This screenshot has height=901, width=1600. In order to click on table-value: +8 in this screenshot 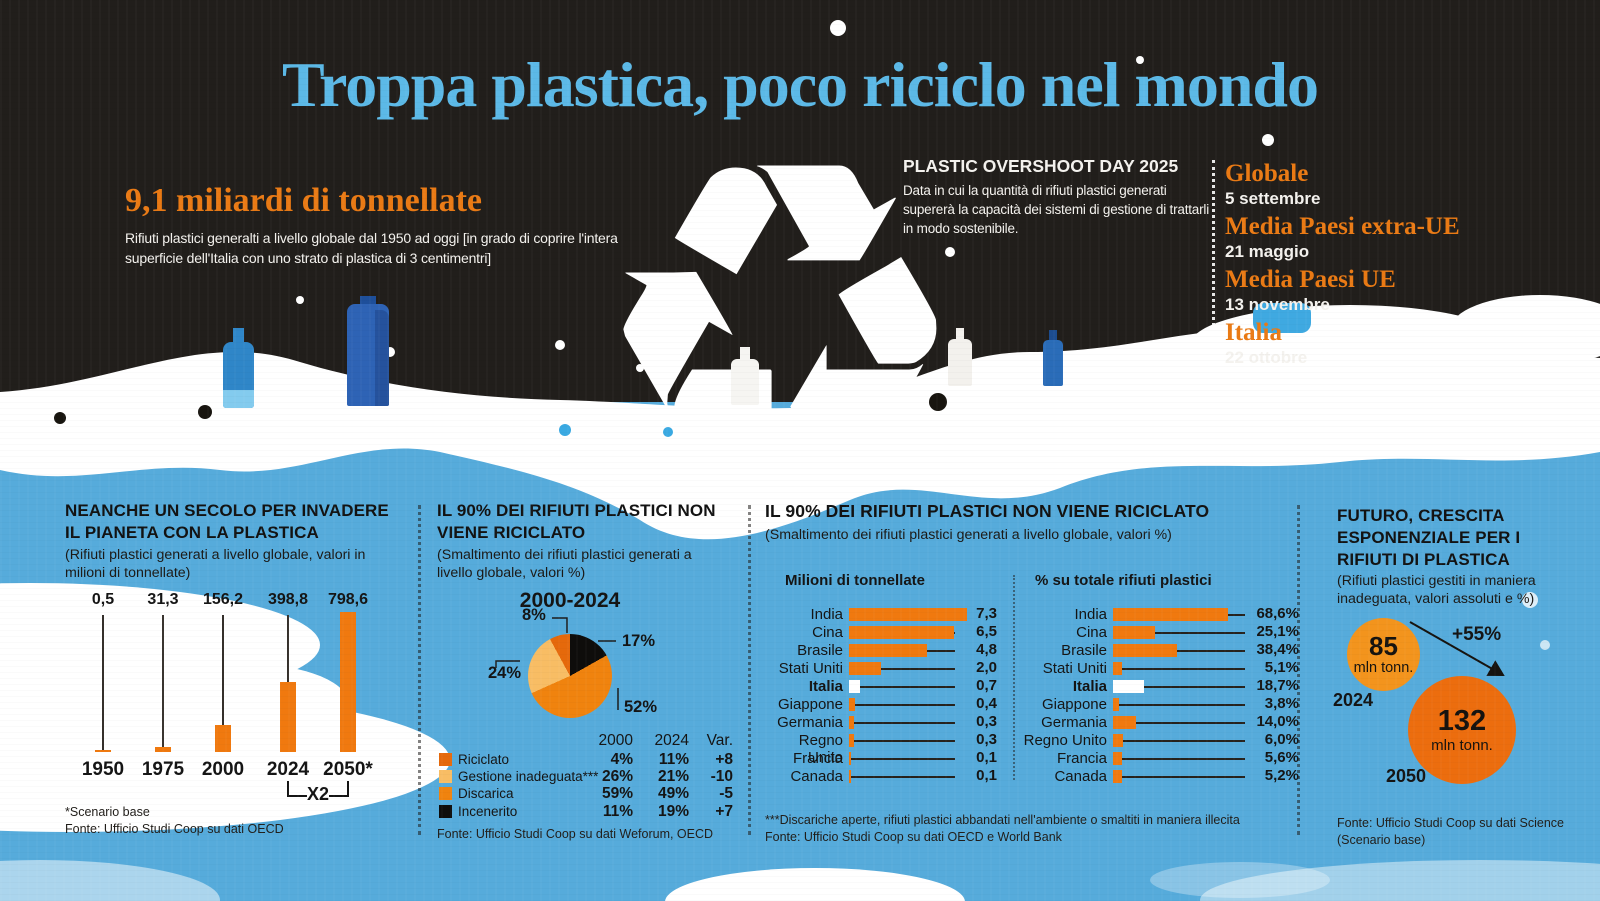, I will do `click(724, 759)`.